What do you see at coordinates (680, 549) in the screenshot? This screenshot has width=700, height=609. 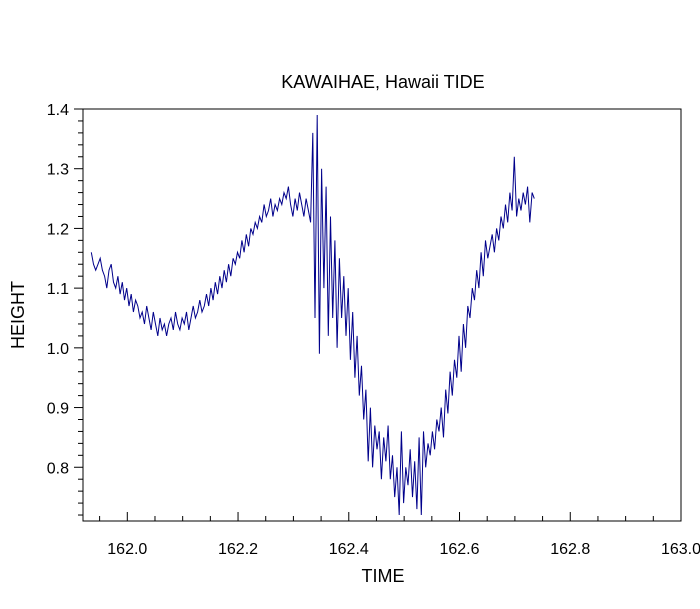 I see `x-tick-label: 163.0` at bounding box center [680, 549].